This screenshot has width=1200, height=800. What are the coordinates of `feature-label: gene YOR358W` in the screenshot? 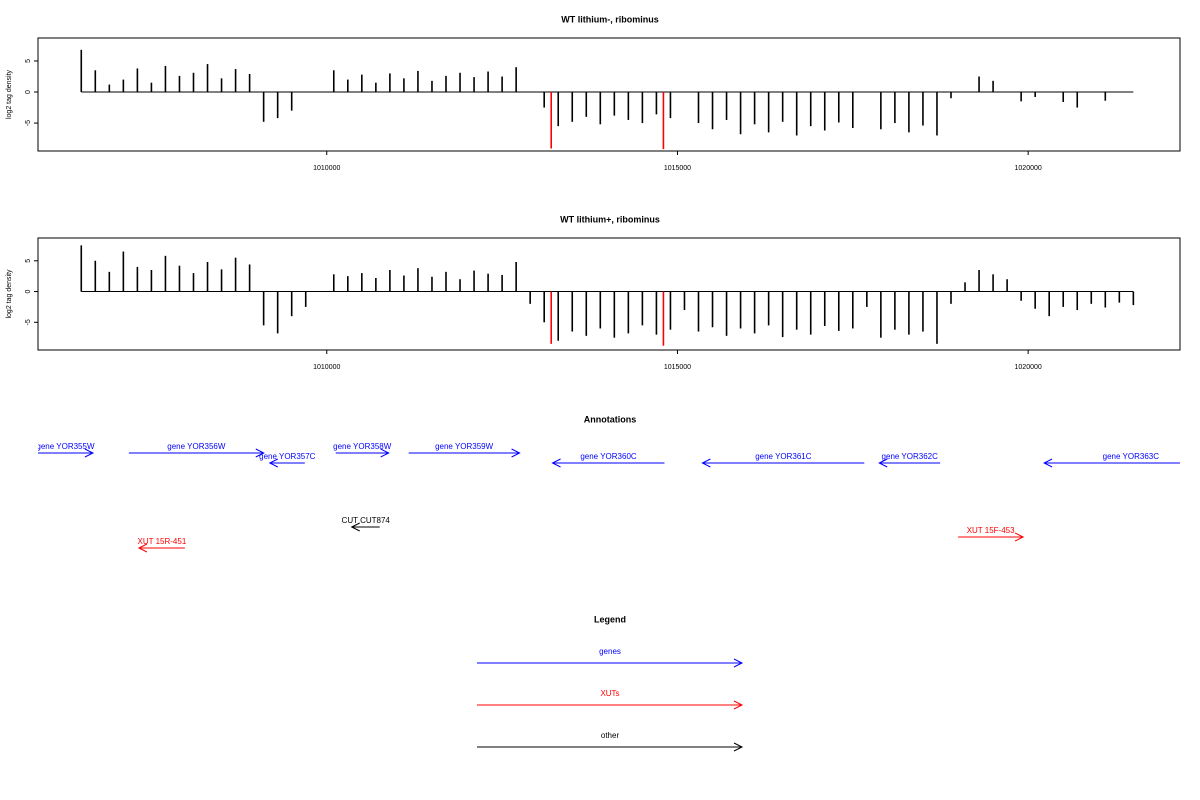 It's located at (362, 446).